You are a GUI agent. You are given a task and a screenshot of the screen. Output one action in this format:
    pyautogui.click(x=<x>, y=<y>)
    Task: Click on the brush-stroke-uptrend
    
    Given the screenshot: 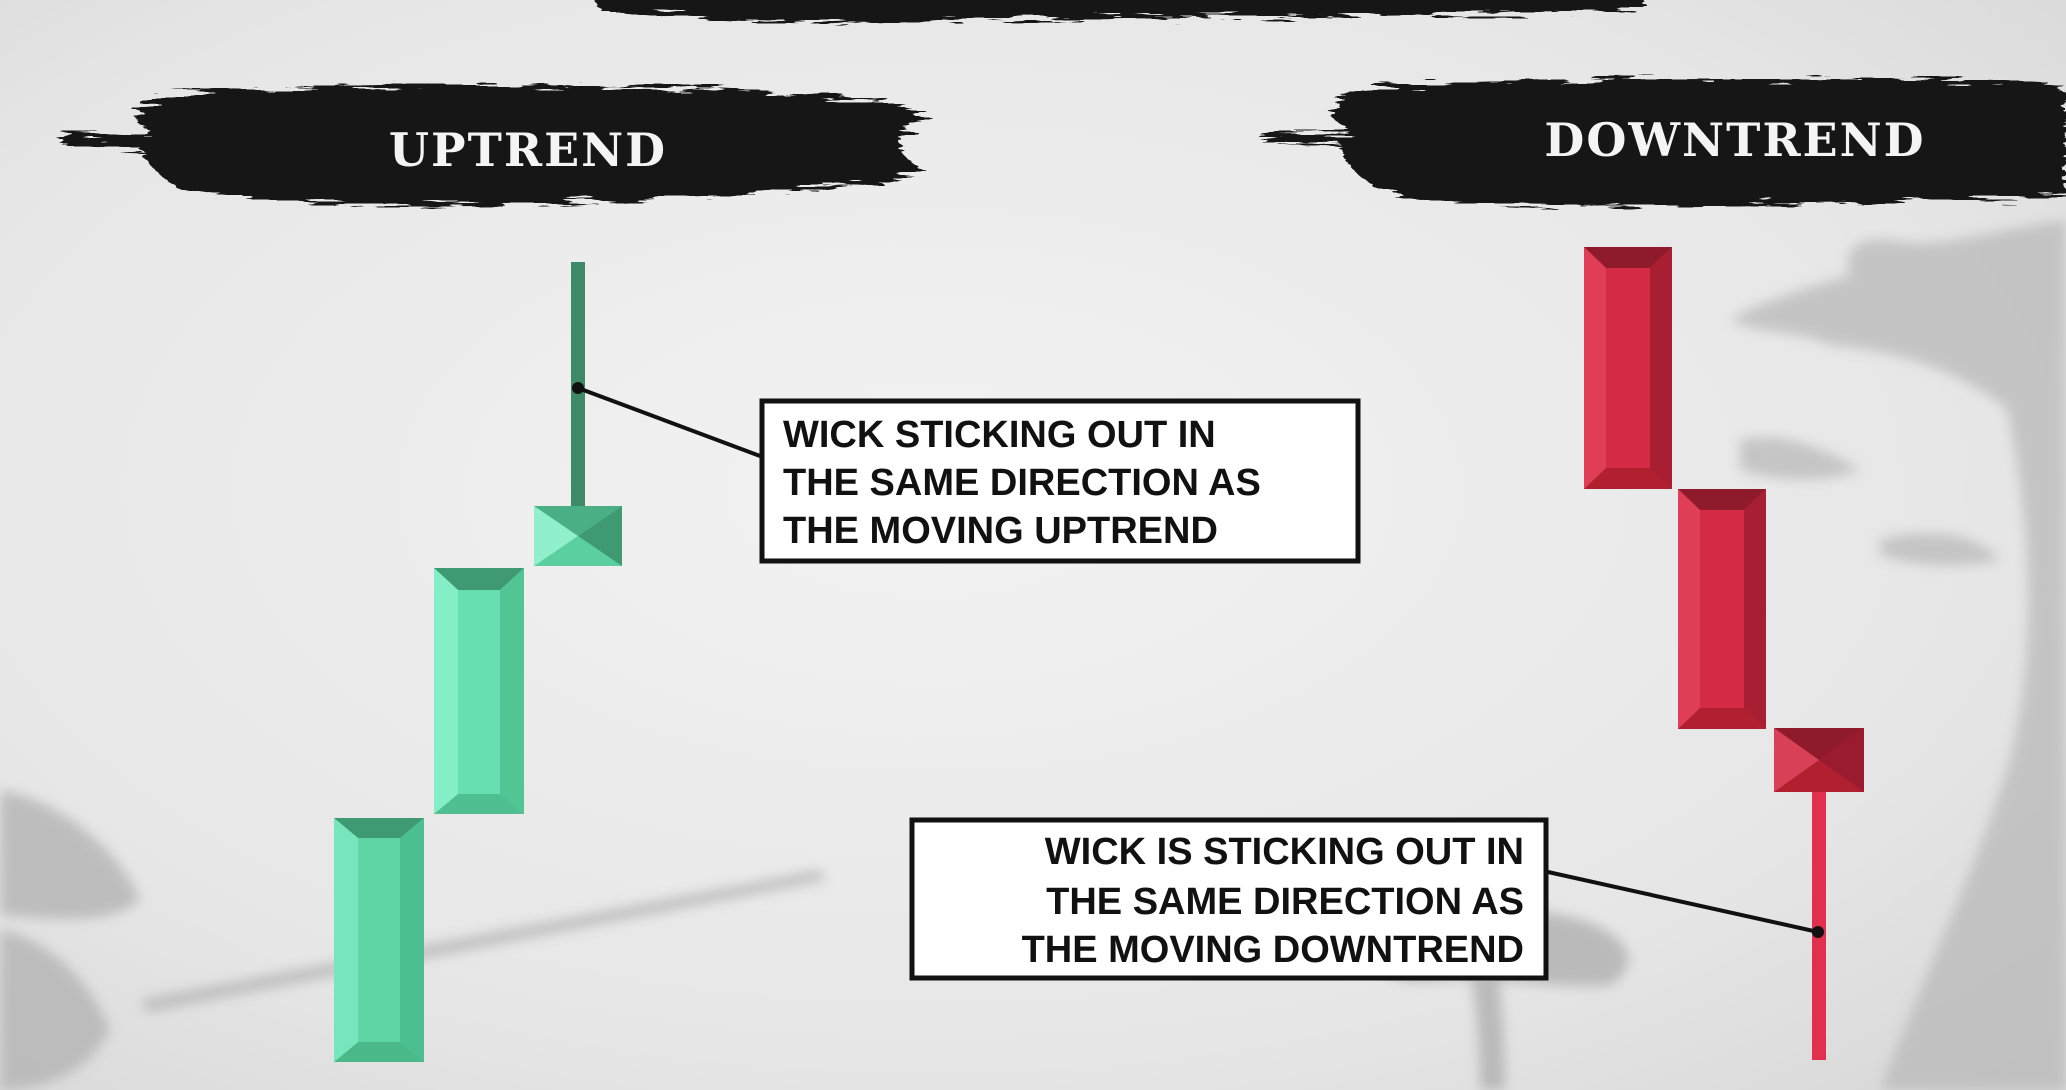 What is the action you would take?
    pyautogui.click(x=495, y=145)
    